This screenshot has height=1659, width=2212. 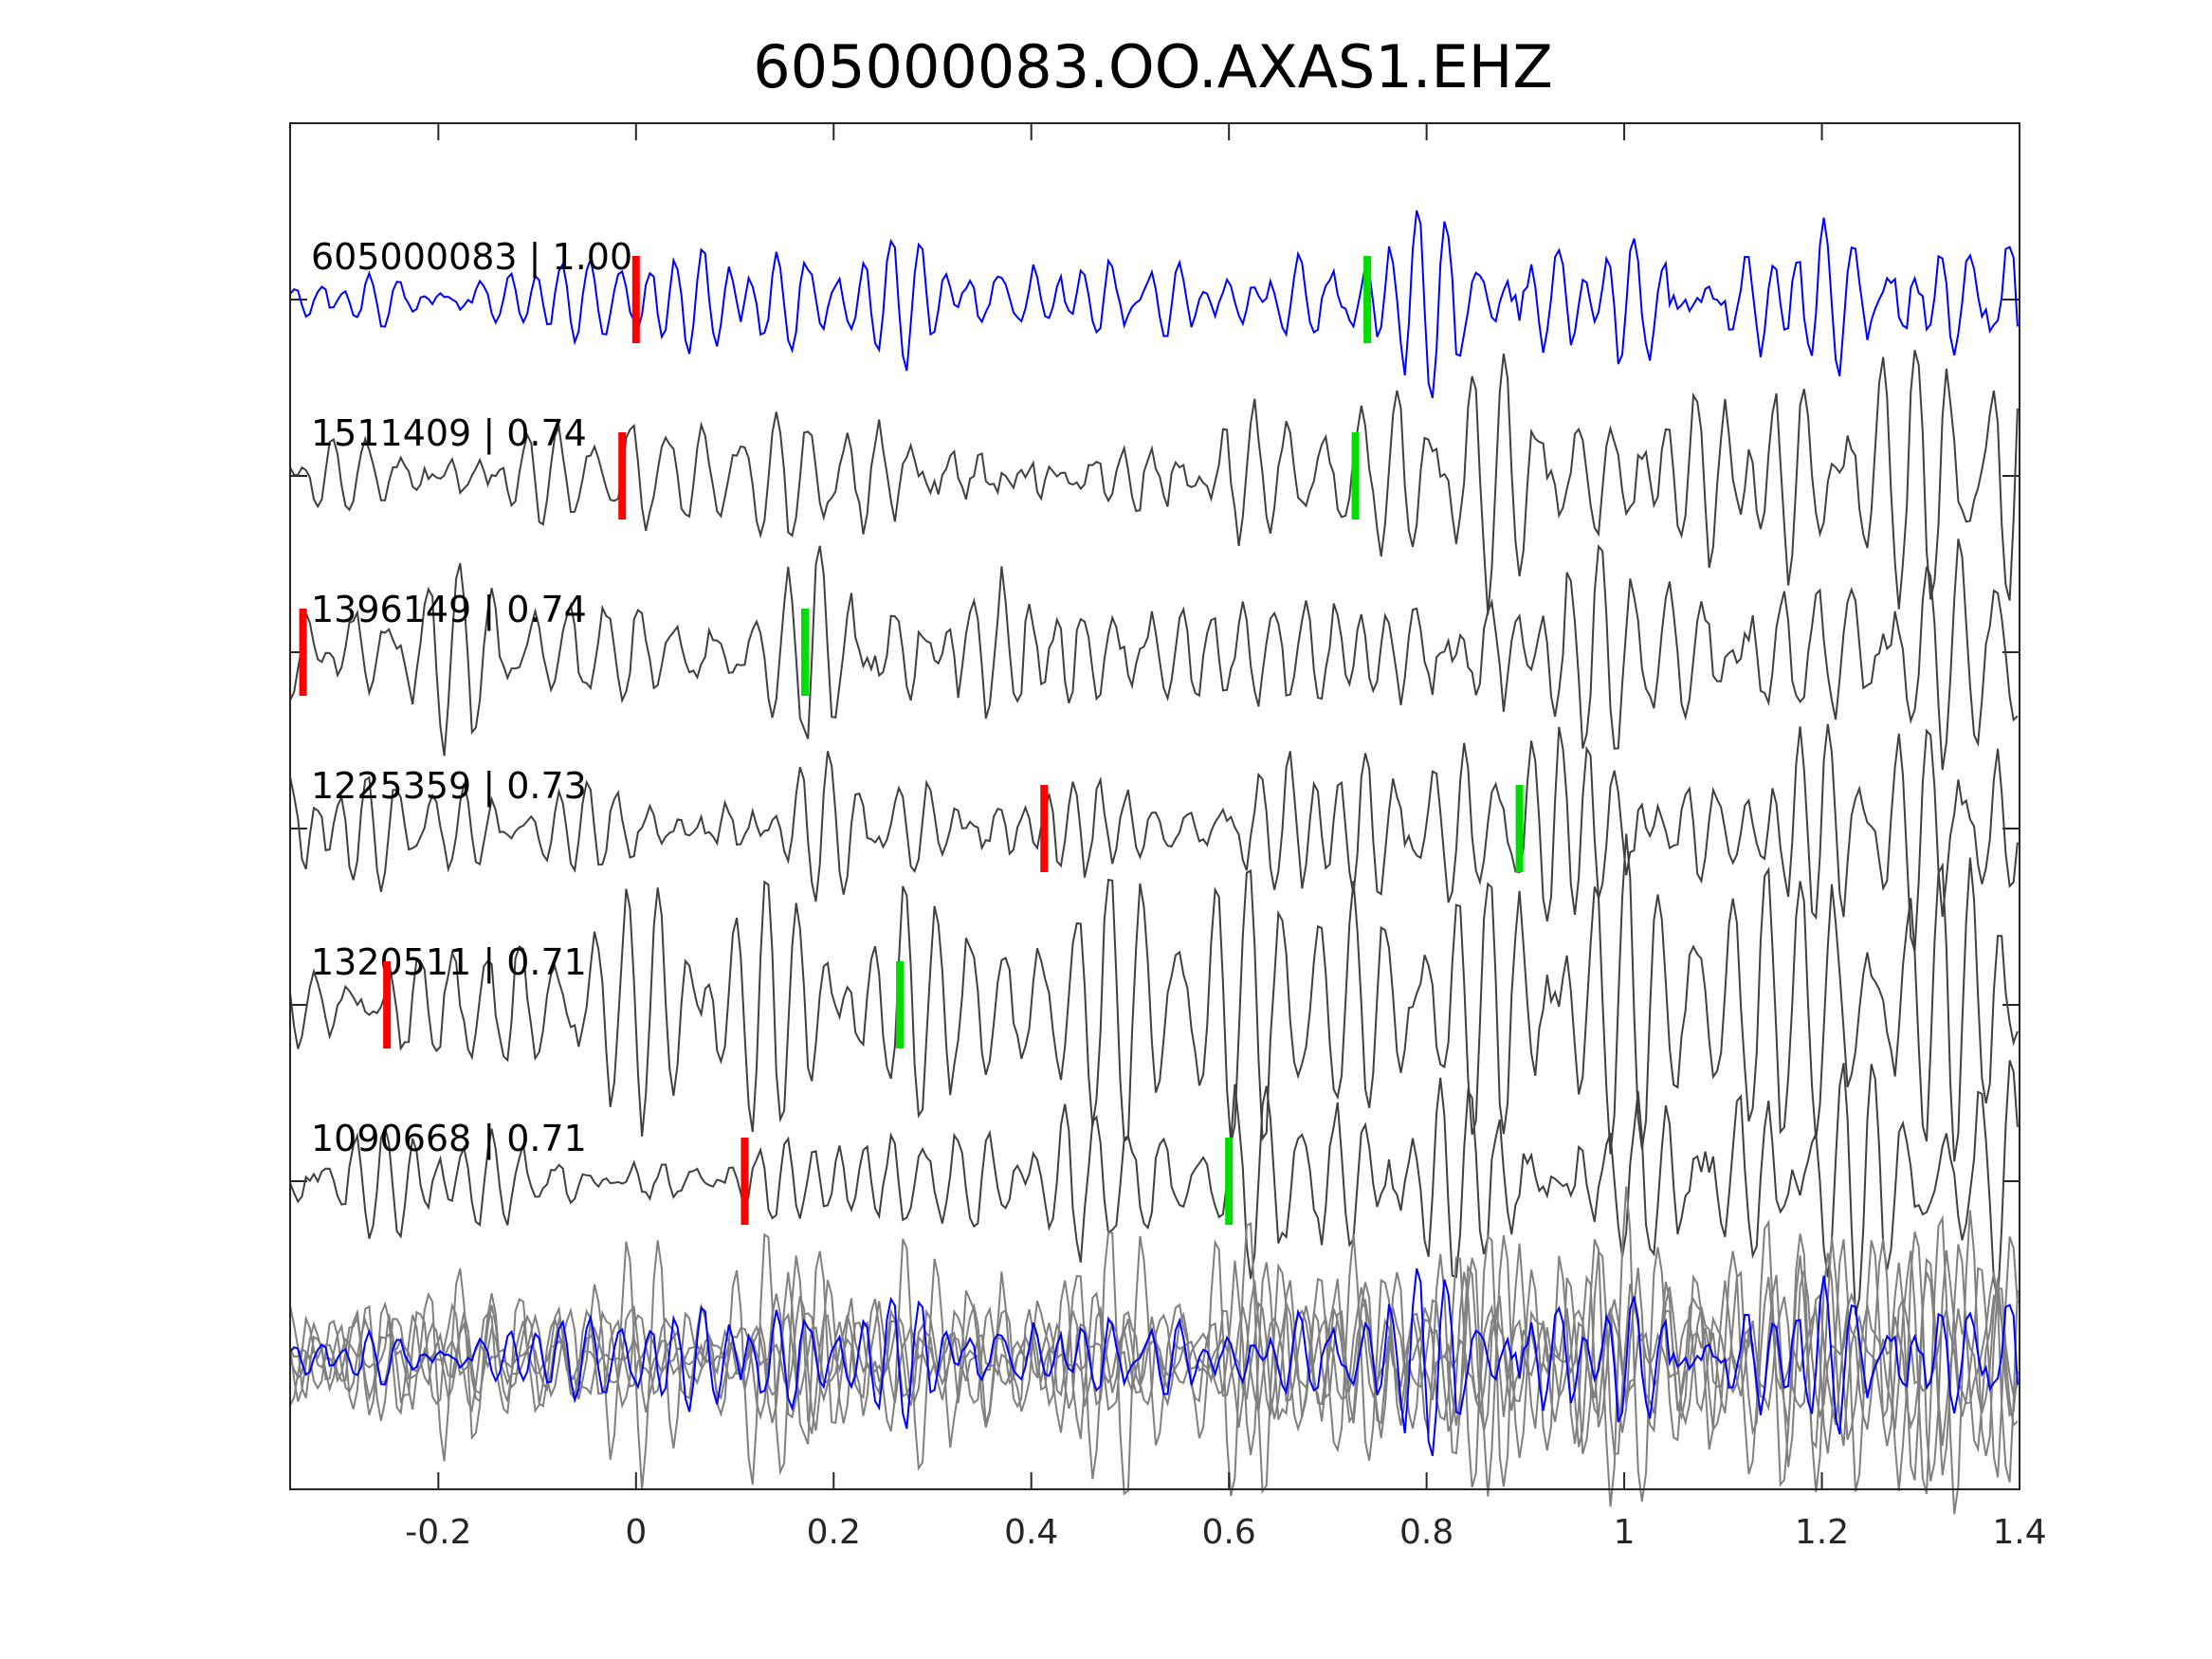 What do you see at coordinates (449, 1139) in the screenshot?
I see `trace-label: 1090668 | 0.71` at bounding box center [449, 1139].